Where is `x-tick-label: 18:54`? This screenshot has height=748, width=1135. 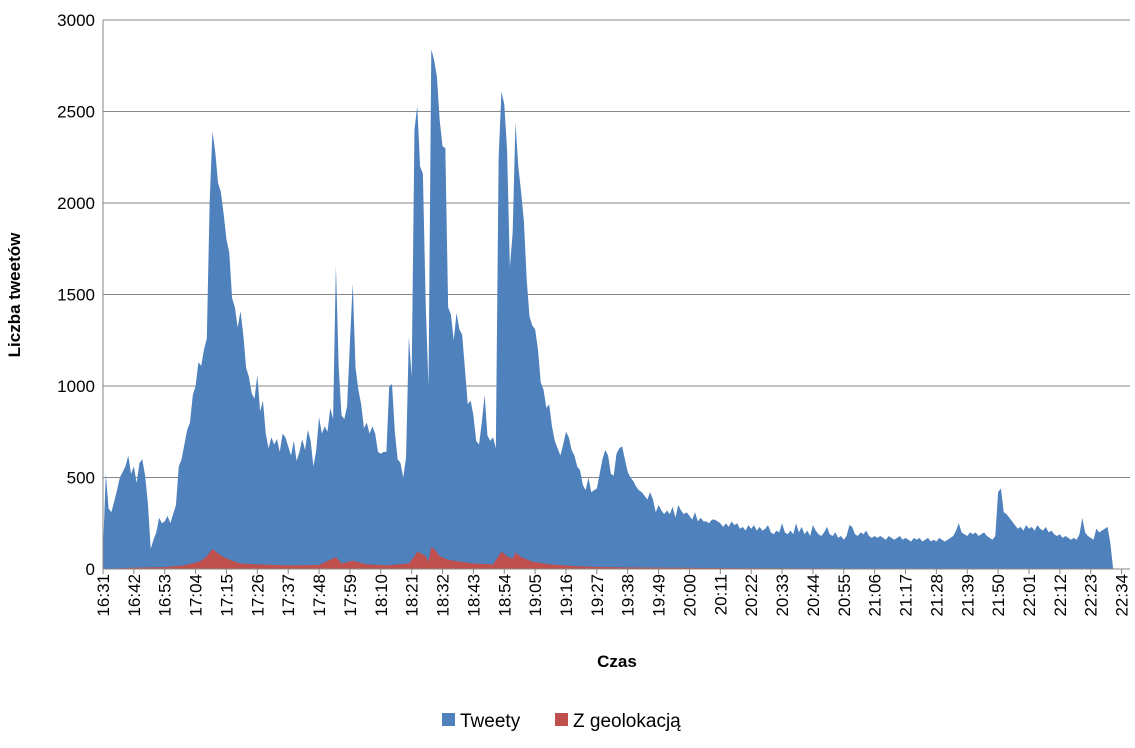
x-tick-label: 18:54 is located at coordinates (504, 595).